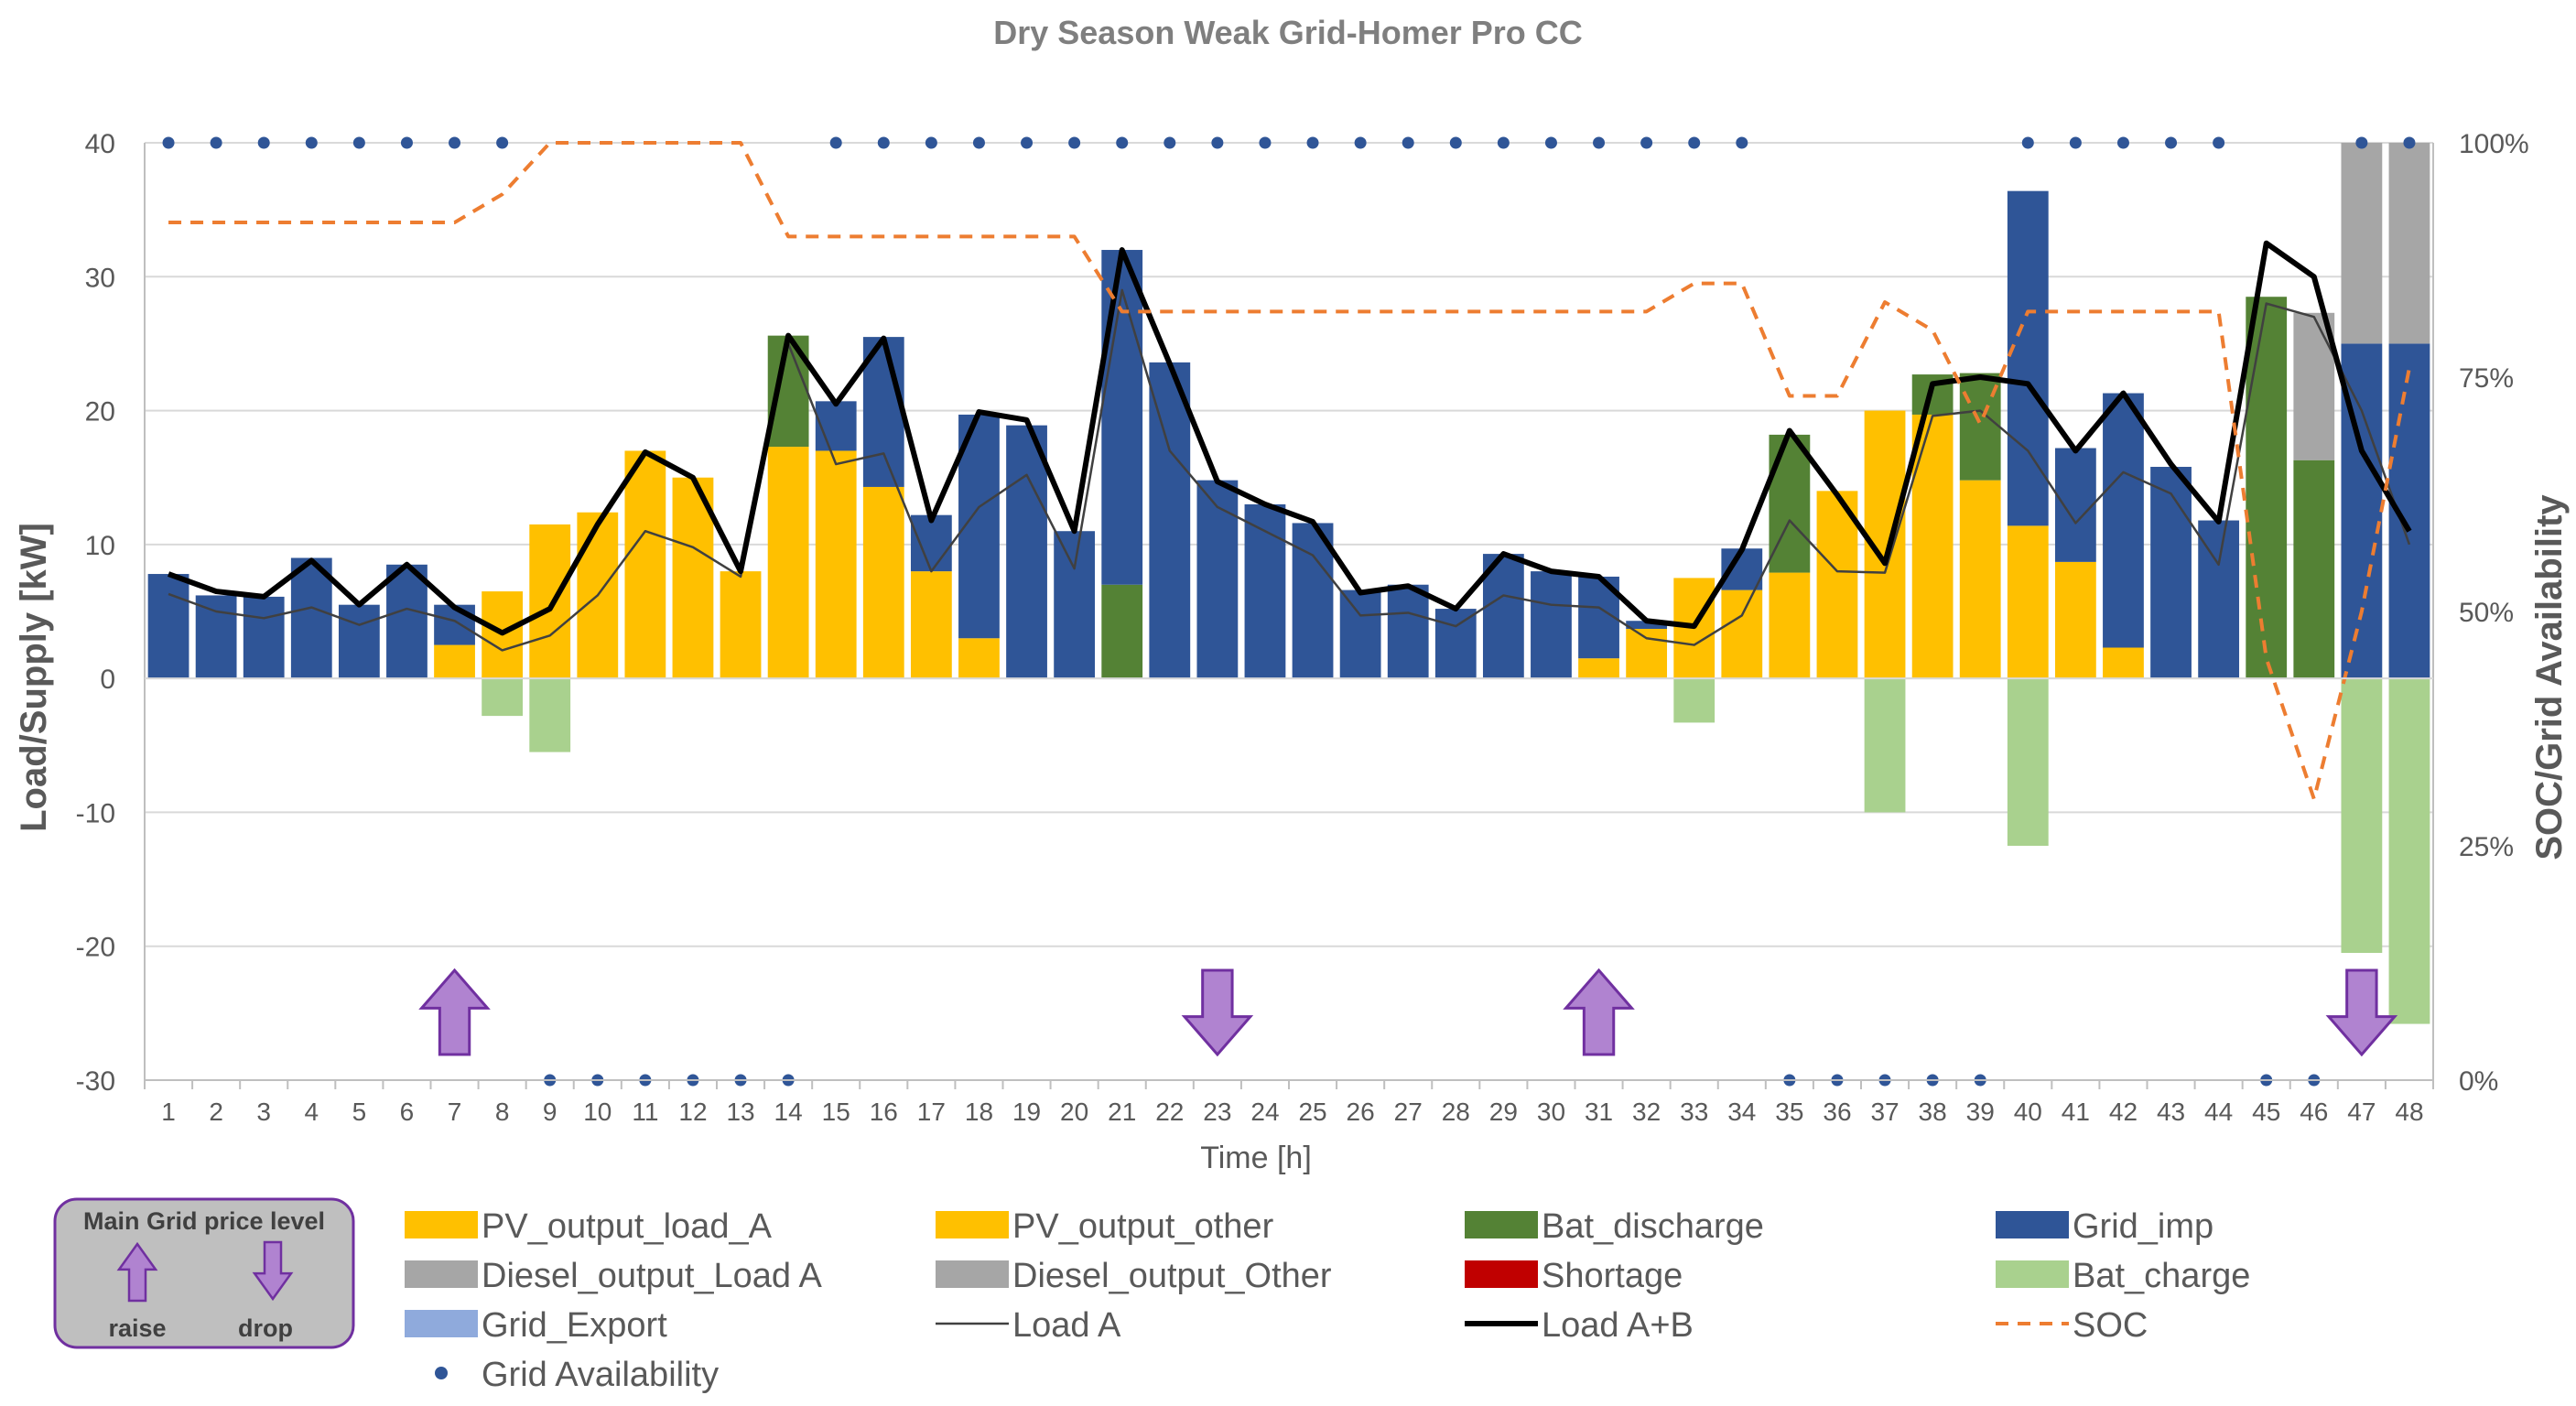 The width and height of the screenshot is (2576, 1406). I want to click on x-tick-label: 43, so click(2171, 1112).